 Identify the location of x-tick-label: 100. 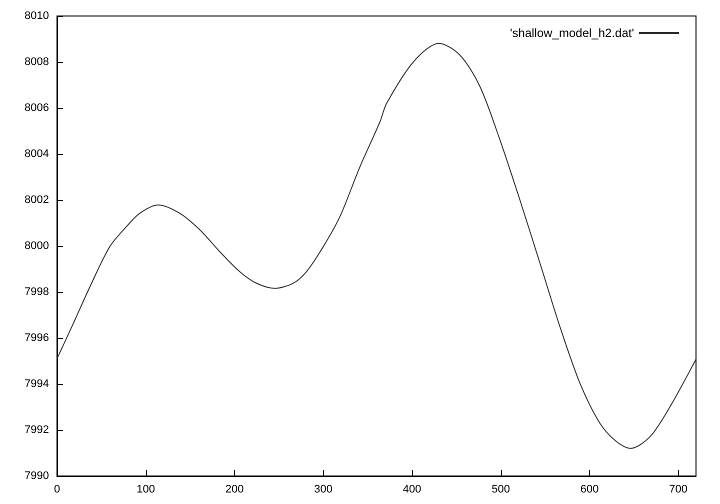
(145, 490).